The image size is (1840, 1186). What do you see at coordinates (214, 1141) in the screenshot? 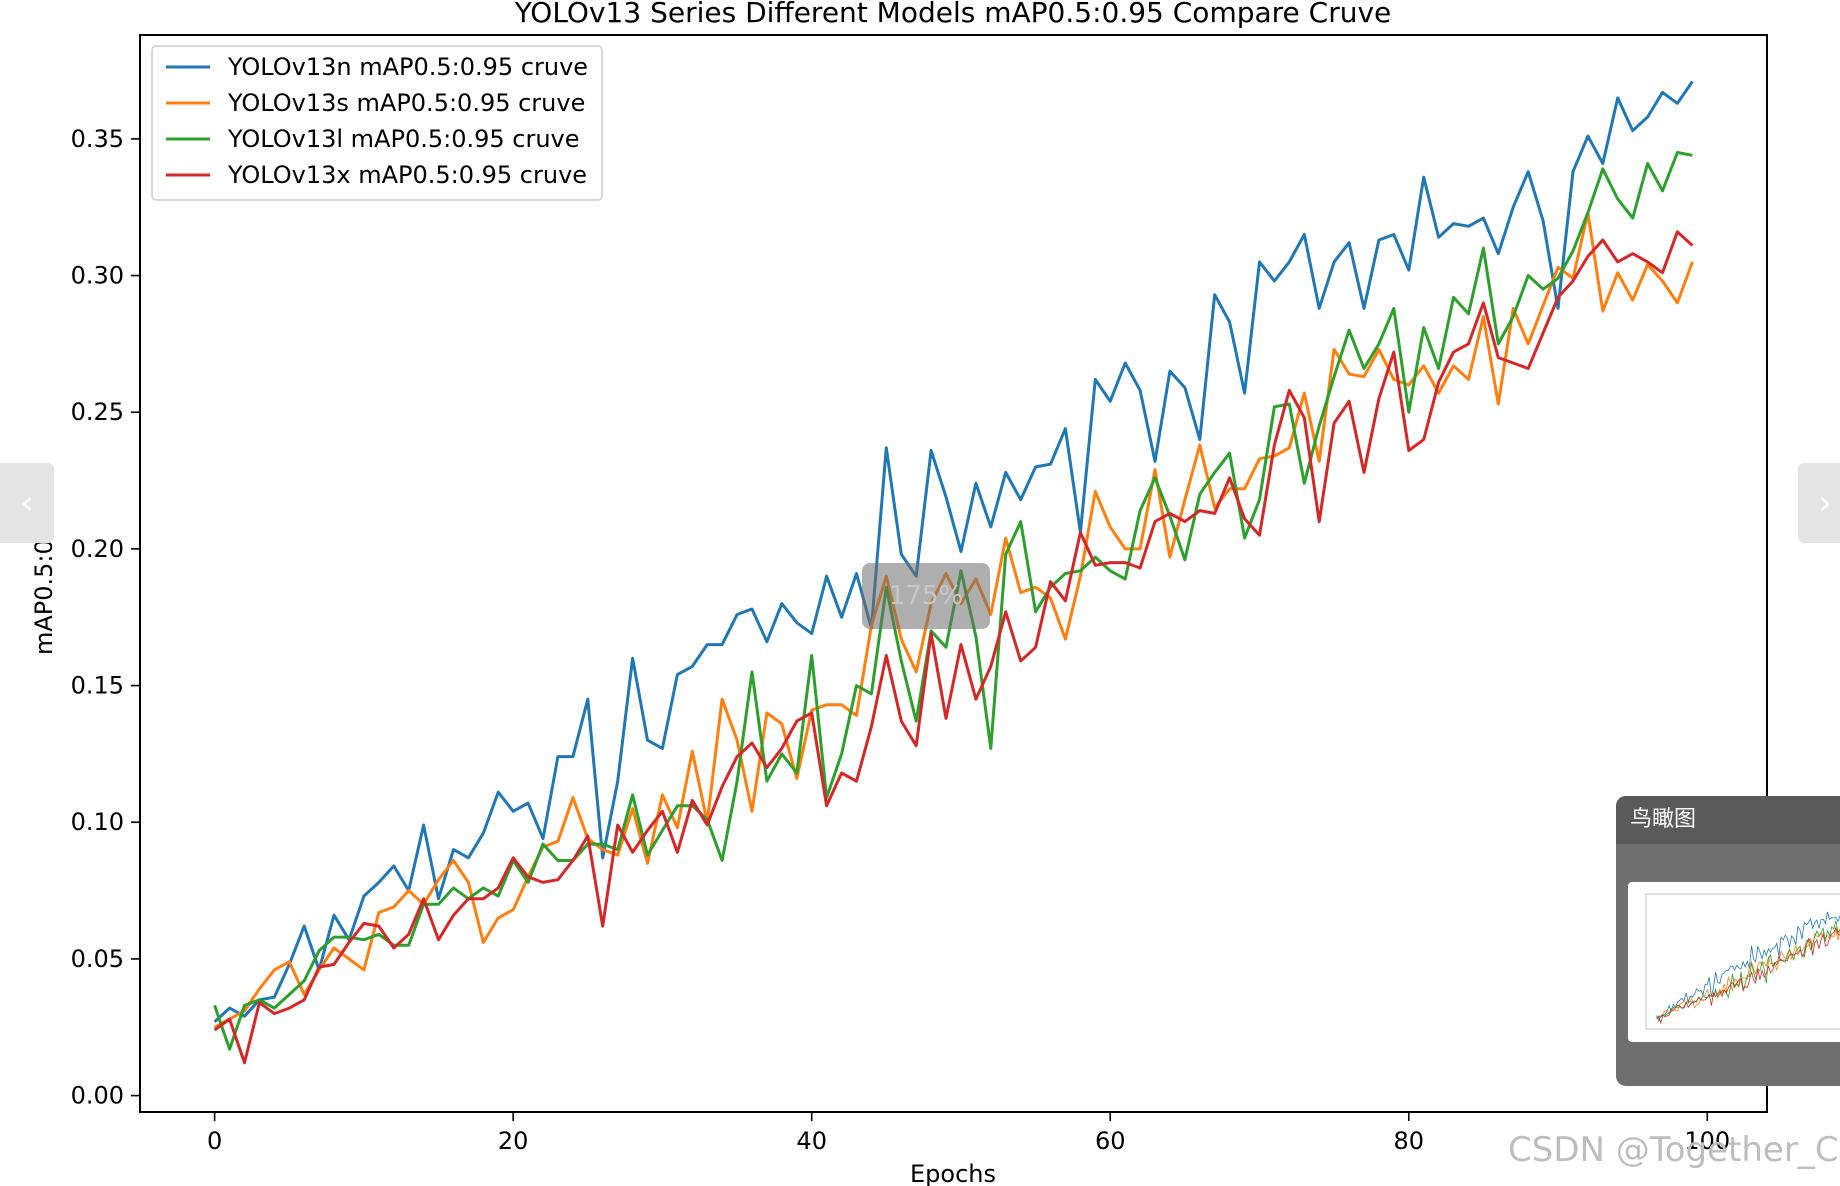
I see `x-tick-label-0: 0` at bounding box center [214, 1141].